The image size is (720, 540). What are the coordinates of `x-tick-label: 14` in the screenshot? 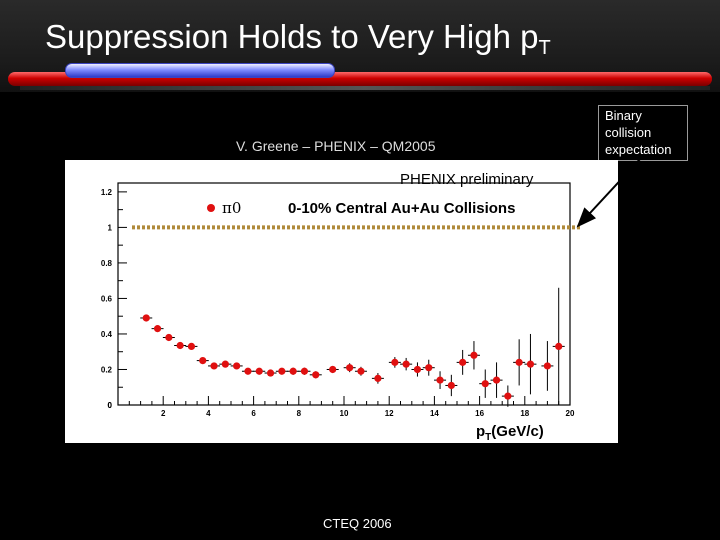 It's located at (434, 413).